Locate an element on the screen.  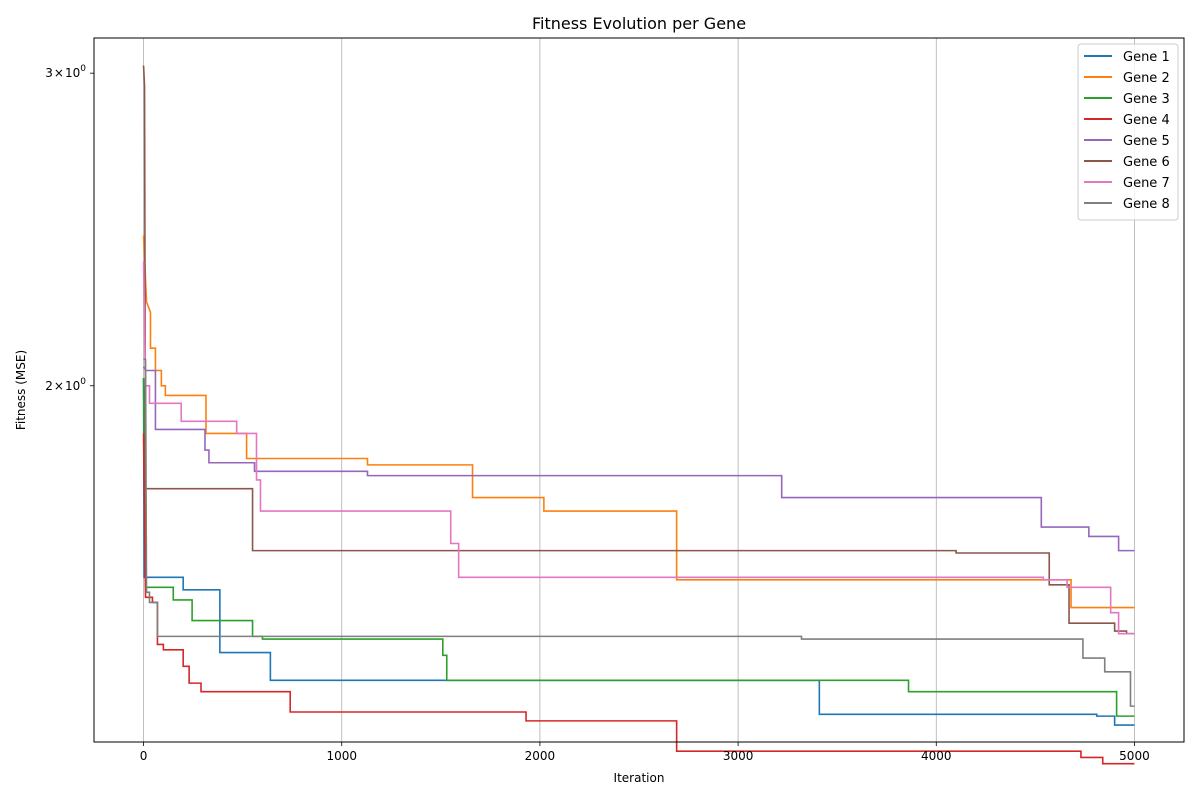
y-tick-label: 3×100 is located at coordinates (65, 72).